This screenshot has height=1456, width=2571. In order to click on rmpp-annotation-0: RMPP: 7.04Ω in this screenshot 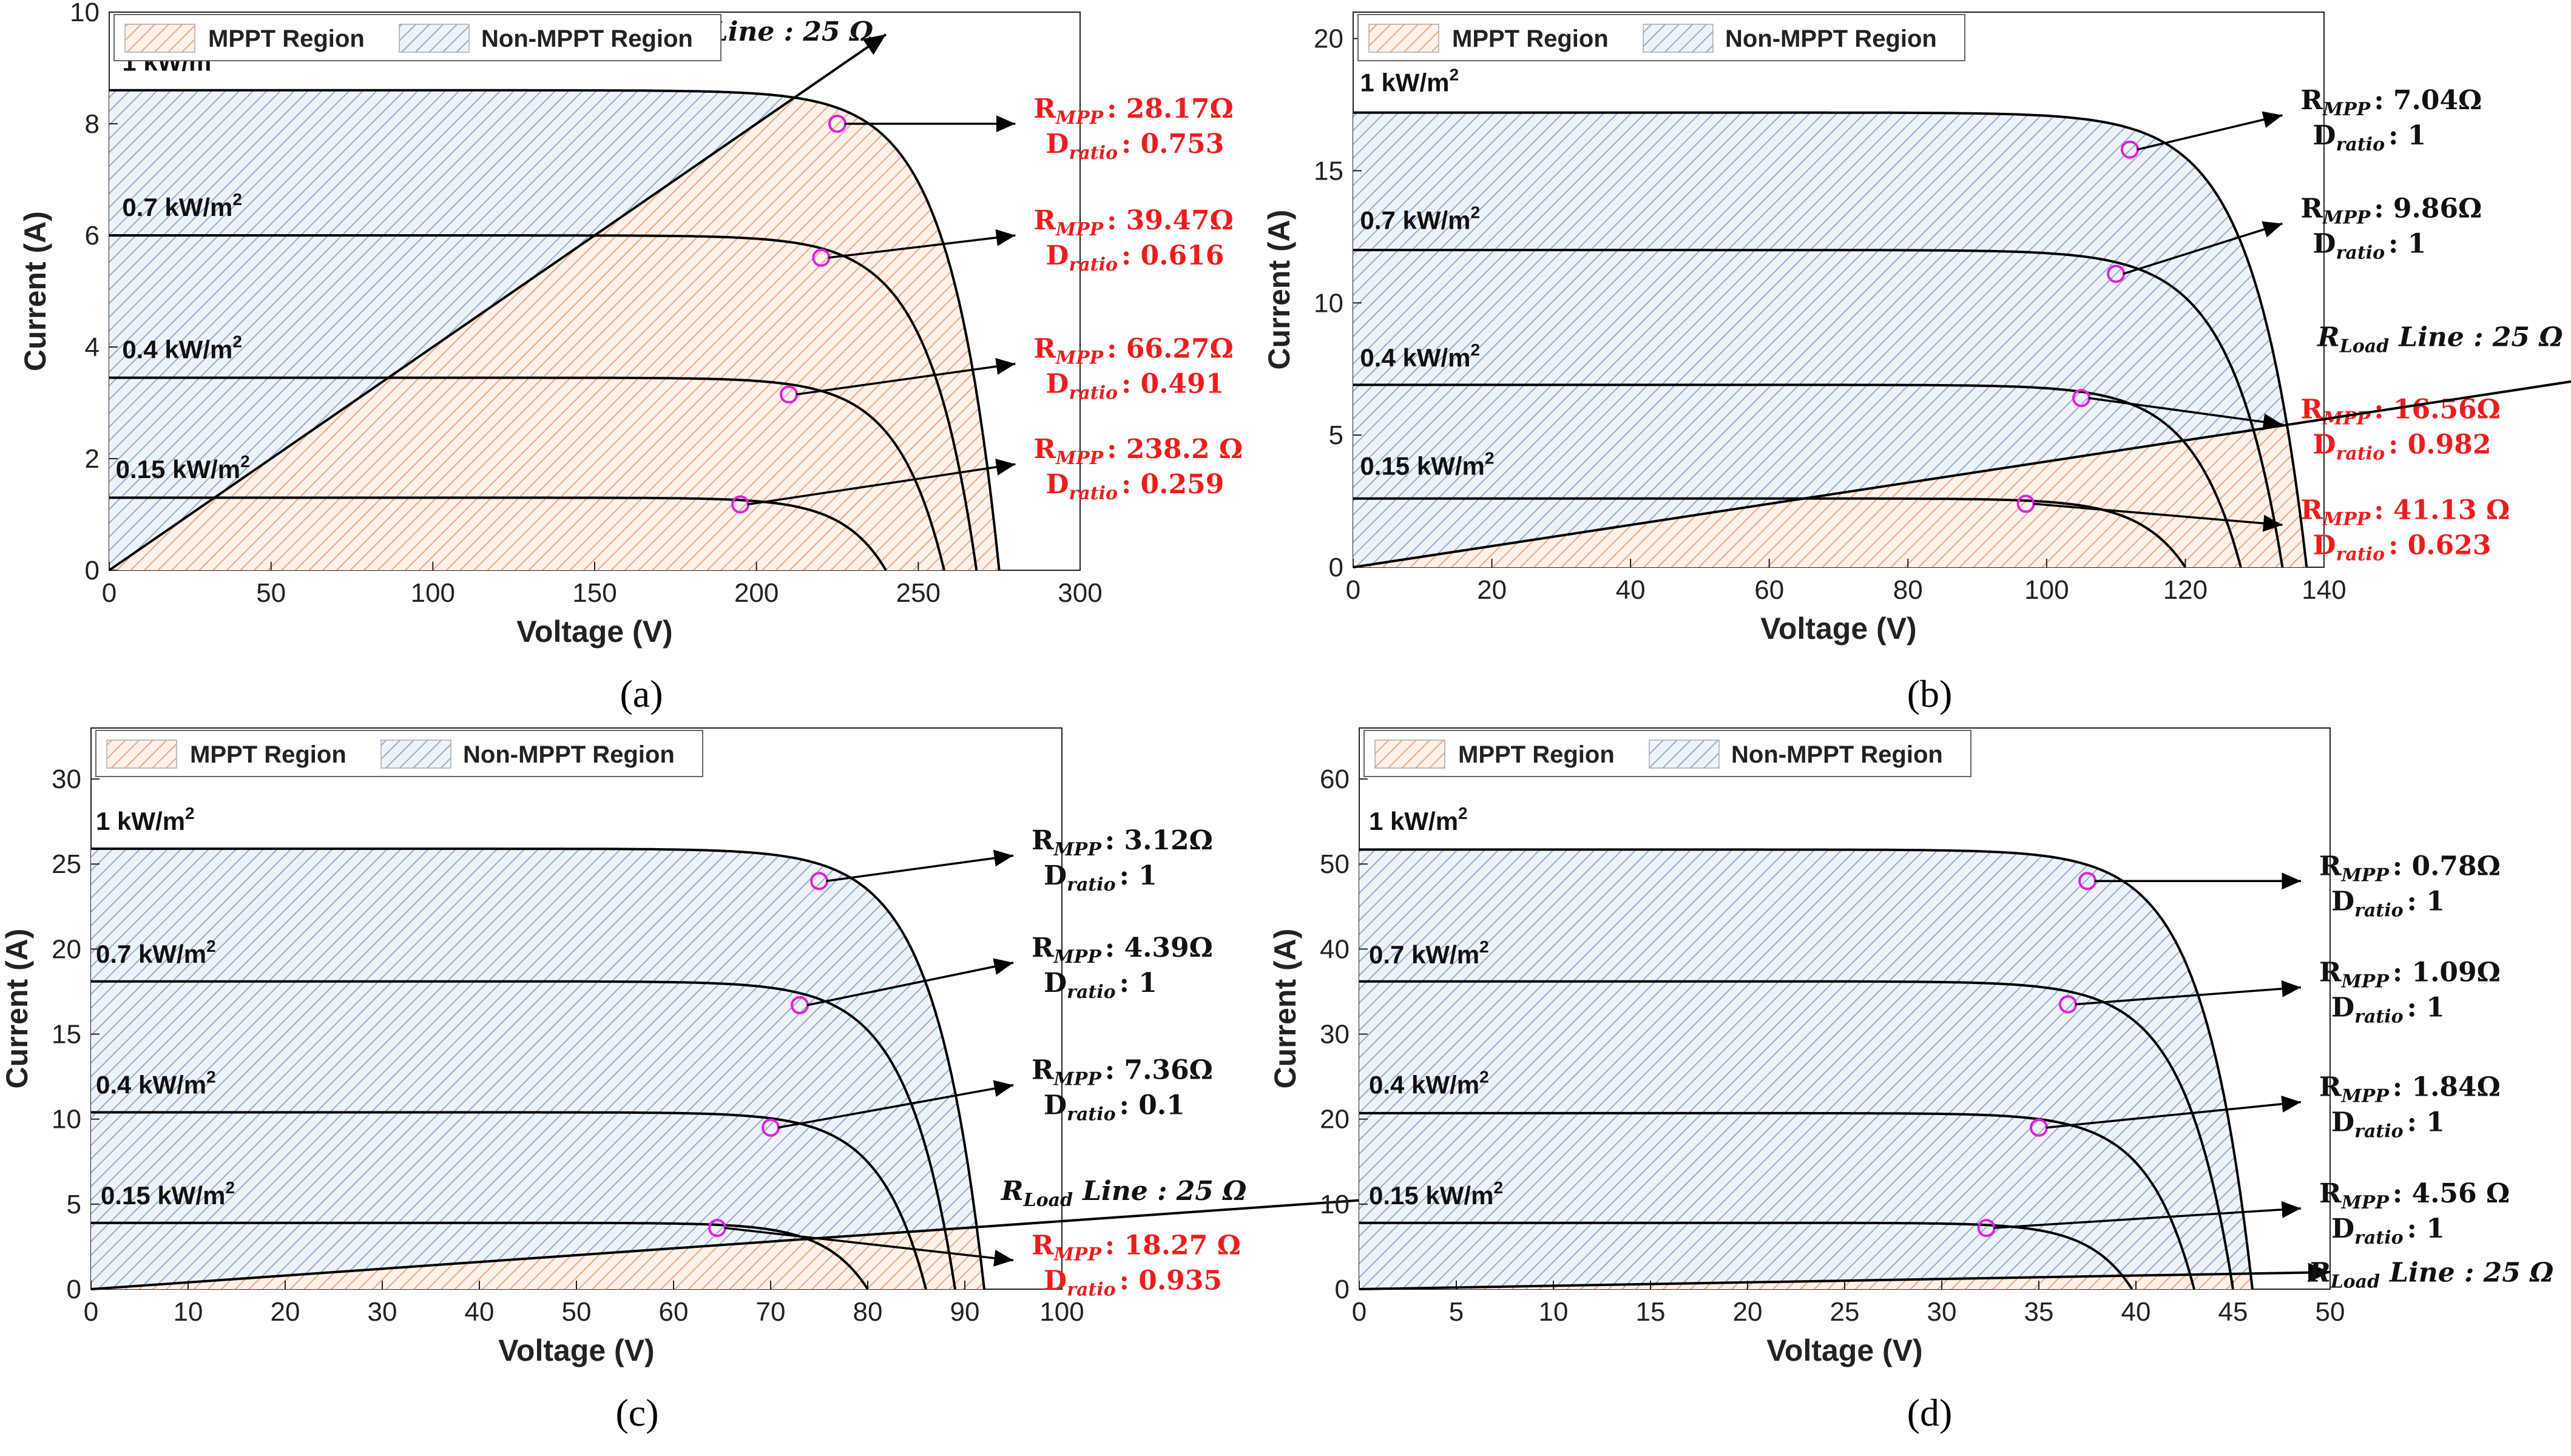, I will do `click(2391, 102)`.